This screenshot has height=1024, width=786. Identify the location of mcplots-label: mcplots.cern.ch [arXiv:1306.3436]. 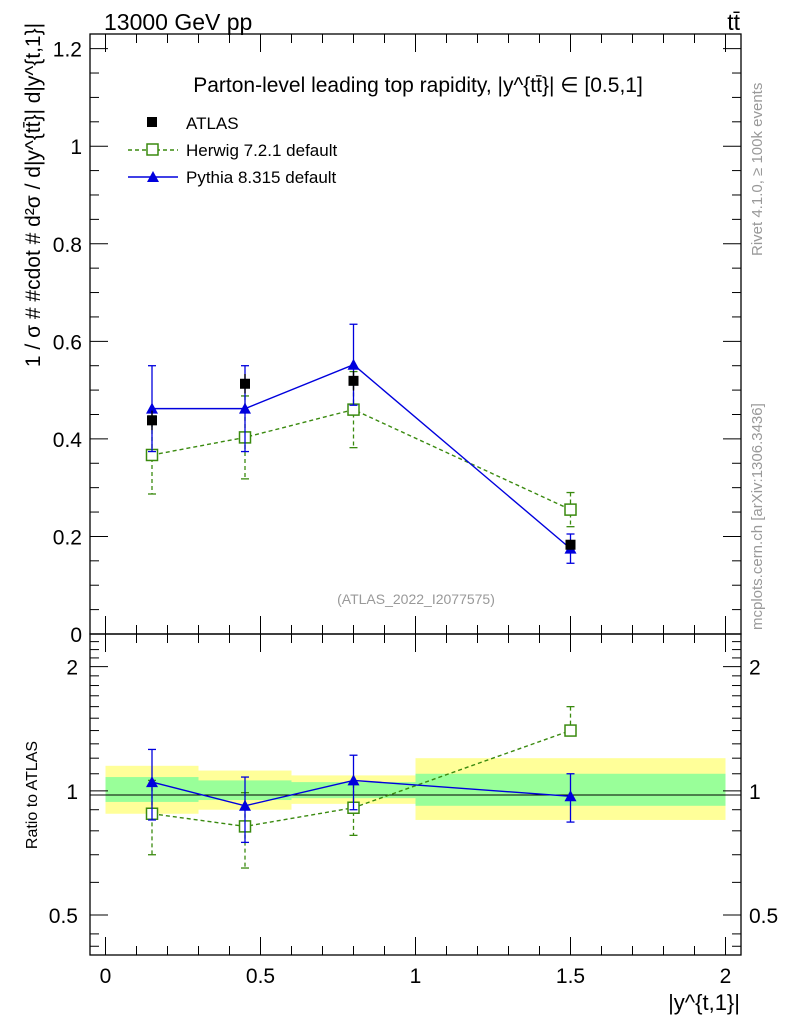
(757, 516).